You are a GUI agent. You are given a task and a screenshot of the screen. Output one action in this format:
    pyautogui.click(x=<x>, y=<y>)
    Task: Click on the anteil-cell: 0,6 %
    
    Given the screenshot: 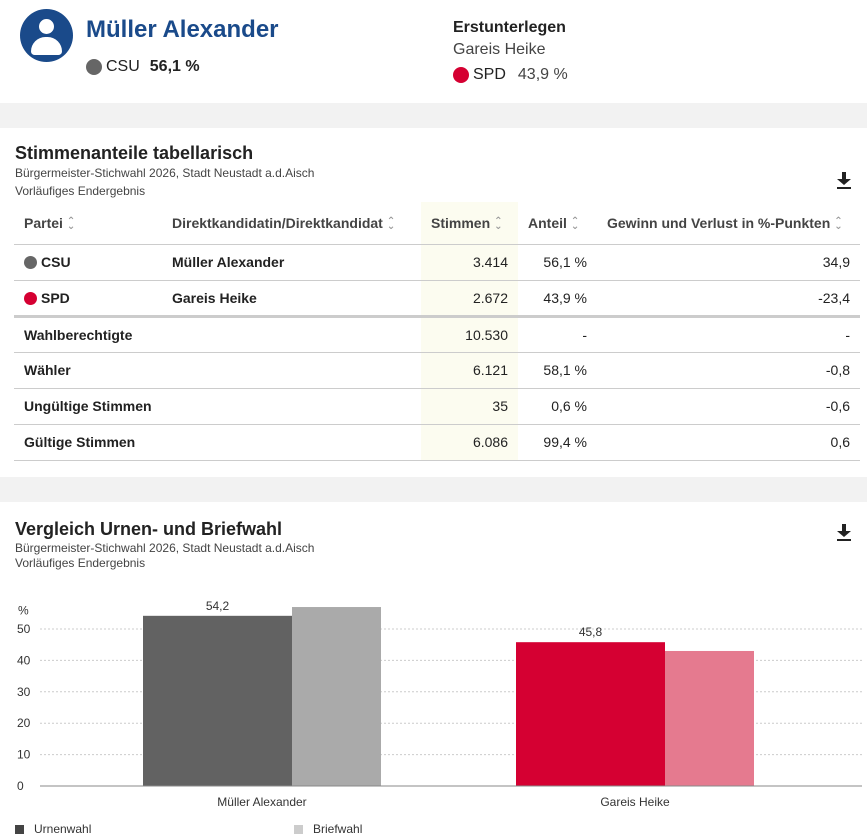 What is the action you would take?
    pyautogui.click(x=557, y=406)
    